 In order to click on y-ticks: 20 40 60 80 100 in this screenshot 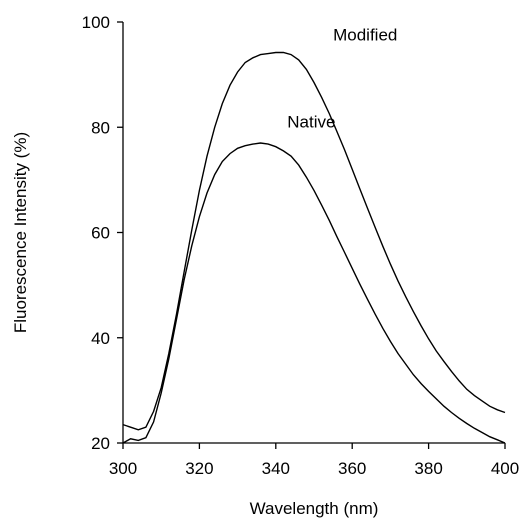, I will do `click(102, 233)`.